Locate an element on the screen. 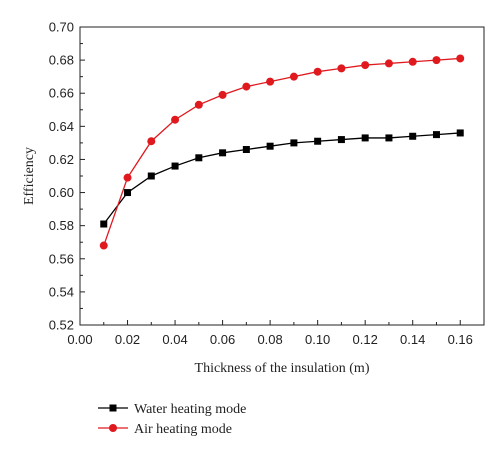  y-tick-label: 0.70 is located at coordinates (61, 27).